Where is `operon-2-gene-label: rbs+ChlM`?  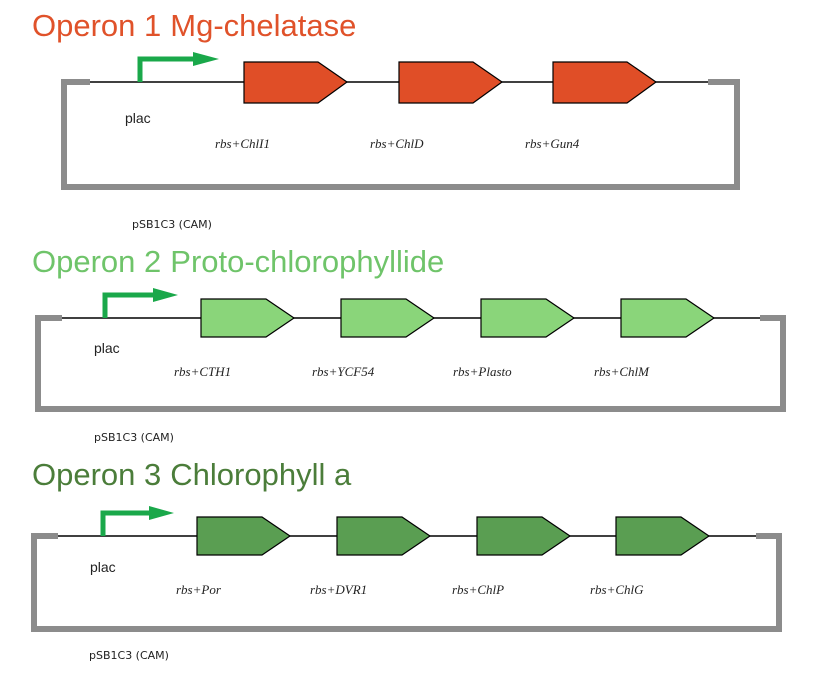
operon-2-gene-label: rbs+ChlM is located at coordinates (622, 371).